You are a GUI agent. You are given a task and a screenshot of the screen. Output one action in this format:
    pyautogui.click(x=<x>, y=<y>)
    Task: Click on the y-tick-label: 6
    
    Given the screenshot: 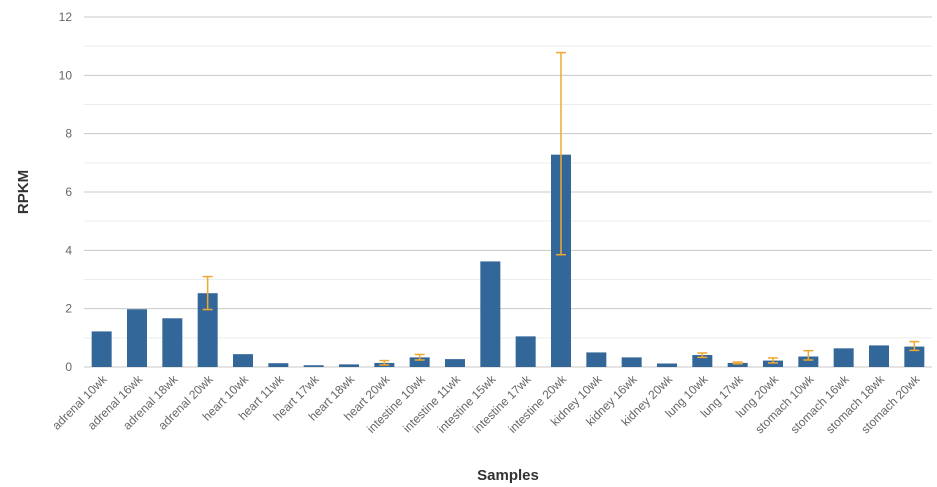 What is the action you would take?
    pyautogui.click(x=68, y=192)
    